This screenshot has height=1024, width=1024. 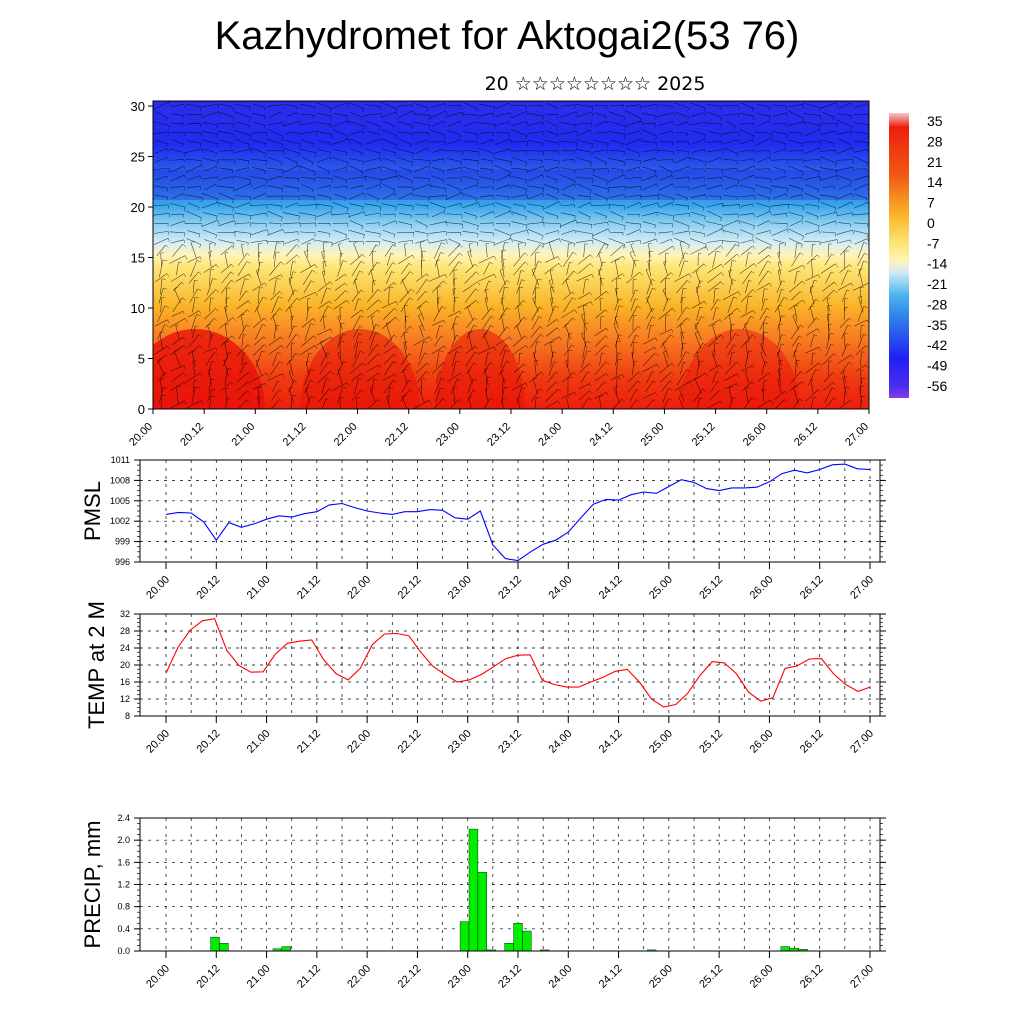 What do you see at coordinates (359, 742) in the screenshot?
I see `x-tick-label: 22.00` at bounding box center [359, 742].